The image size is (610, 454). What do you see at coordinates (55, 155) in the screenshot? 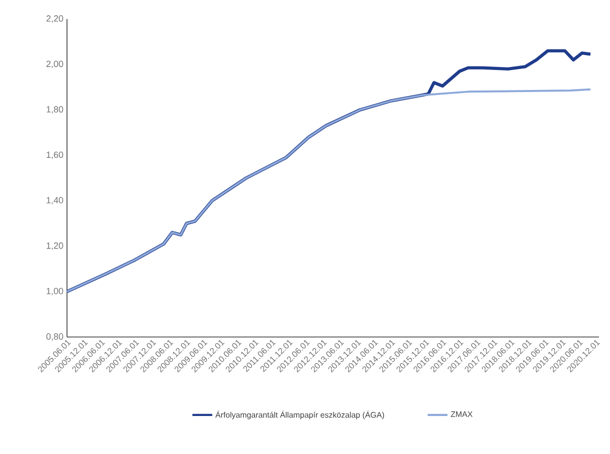
I see `y-tick-label: 1,60` at bounding box center [55, 155].